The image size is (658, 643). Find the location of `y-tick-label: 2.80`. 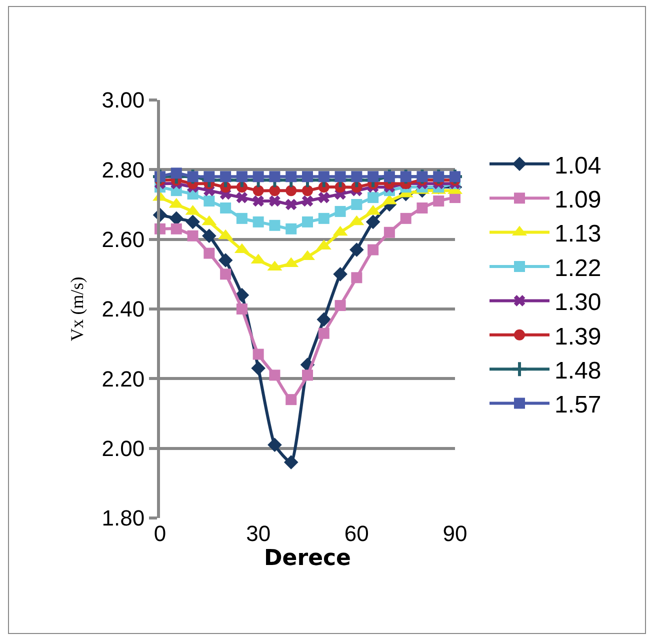

y-tick-label: 2.80 is located at coordinates (123, 169).